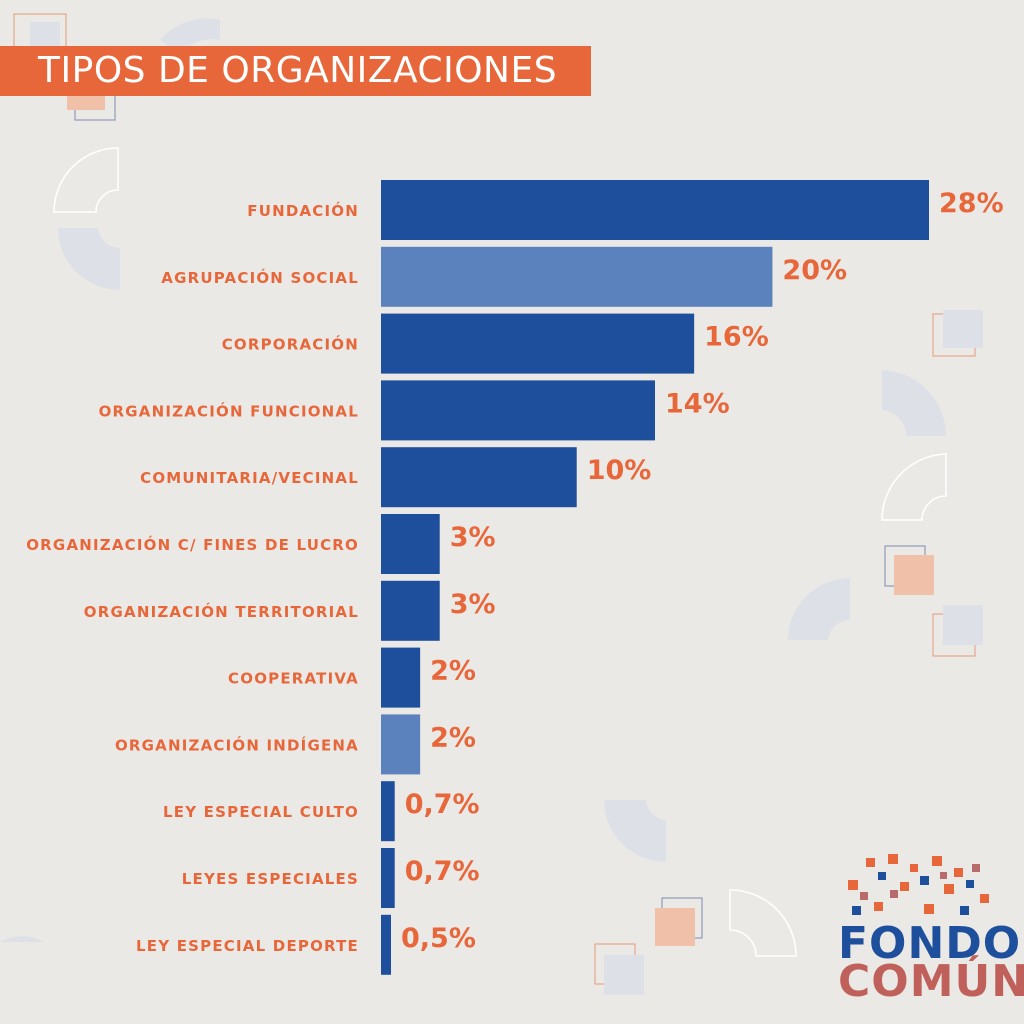 This screenshot has width=1024, height=1024. Describe the element at coordinates (290, 344) in the screenshot. I see `category-label: CORPORACIÓN` at that location.